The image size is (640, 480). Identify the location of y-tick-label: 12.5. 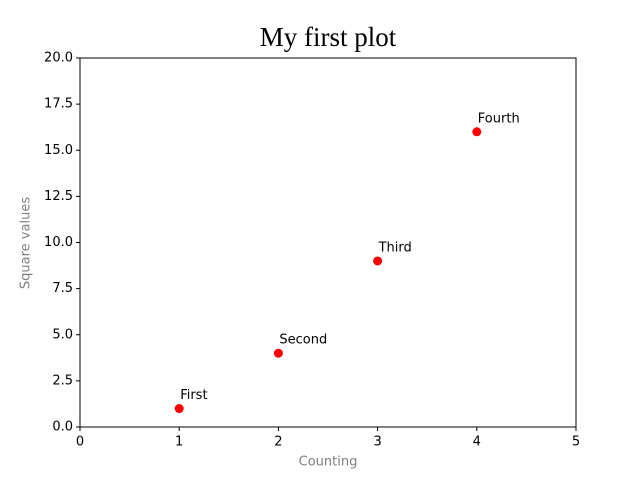
(58, 196).